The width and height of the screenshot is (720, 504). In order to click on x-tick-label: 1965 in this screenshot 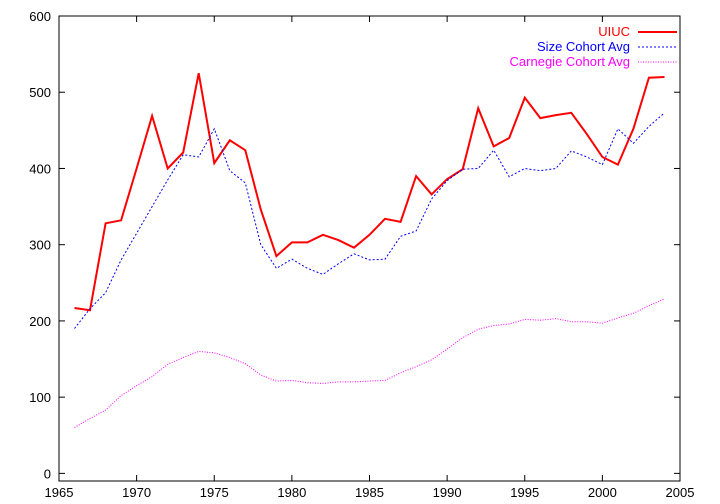, I will do `click(59, 492)`.